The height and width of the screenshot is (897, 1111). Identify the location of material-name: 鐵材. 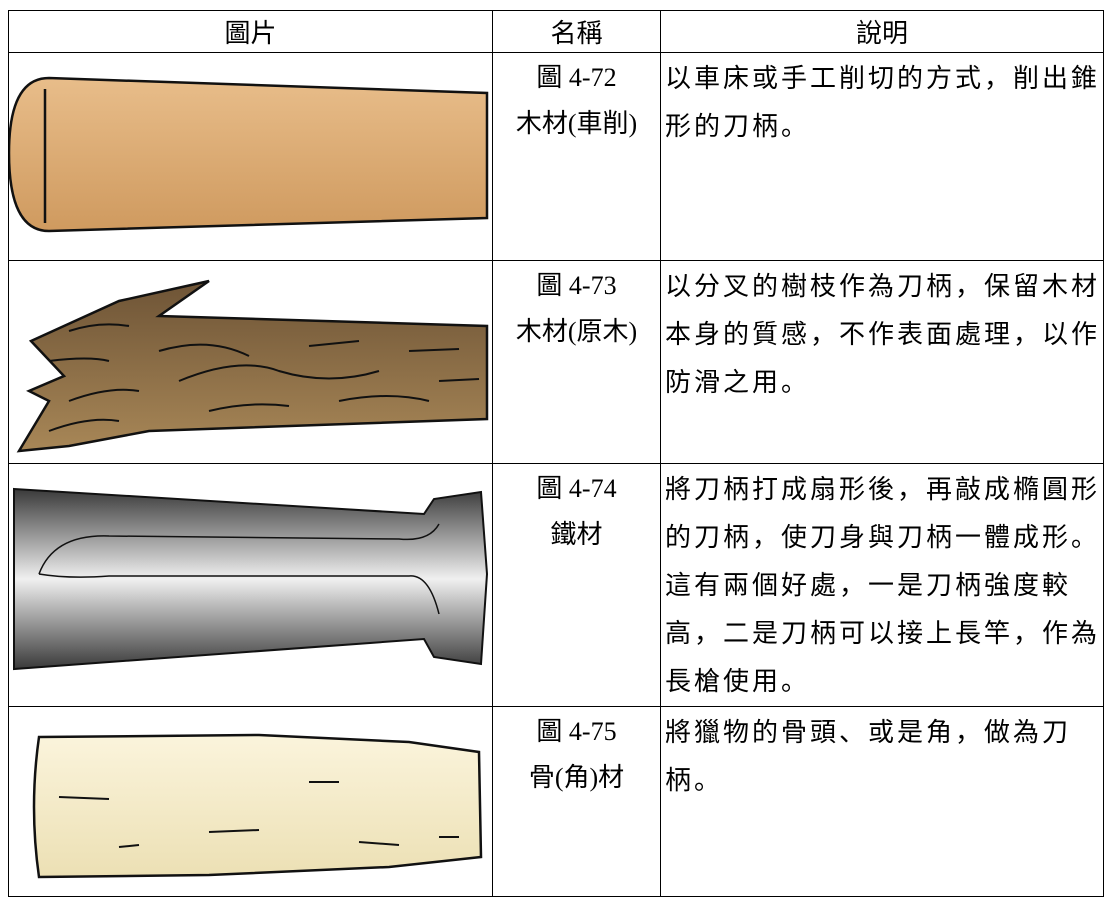
(576, 534).